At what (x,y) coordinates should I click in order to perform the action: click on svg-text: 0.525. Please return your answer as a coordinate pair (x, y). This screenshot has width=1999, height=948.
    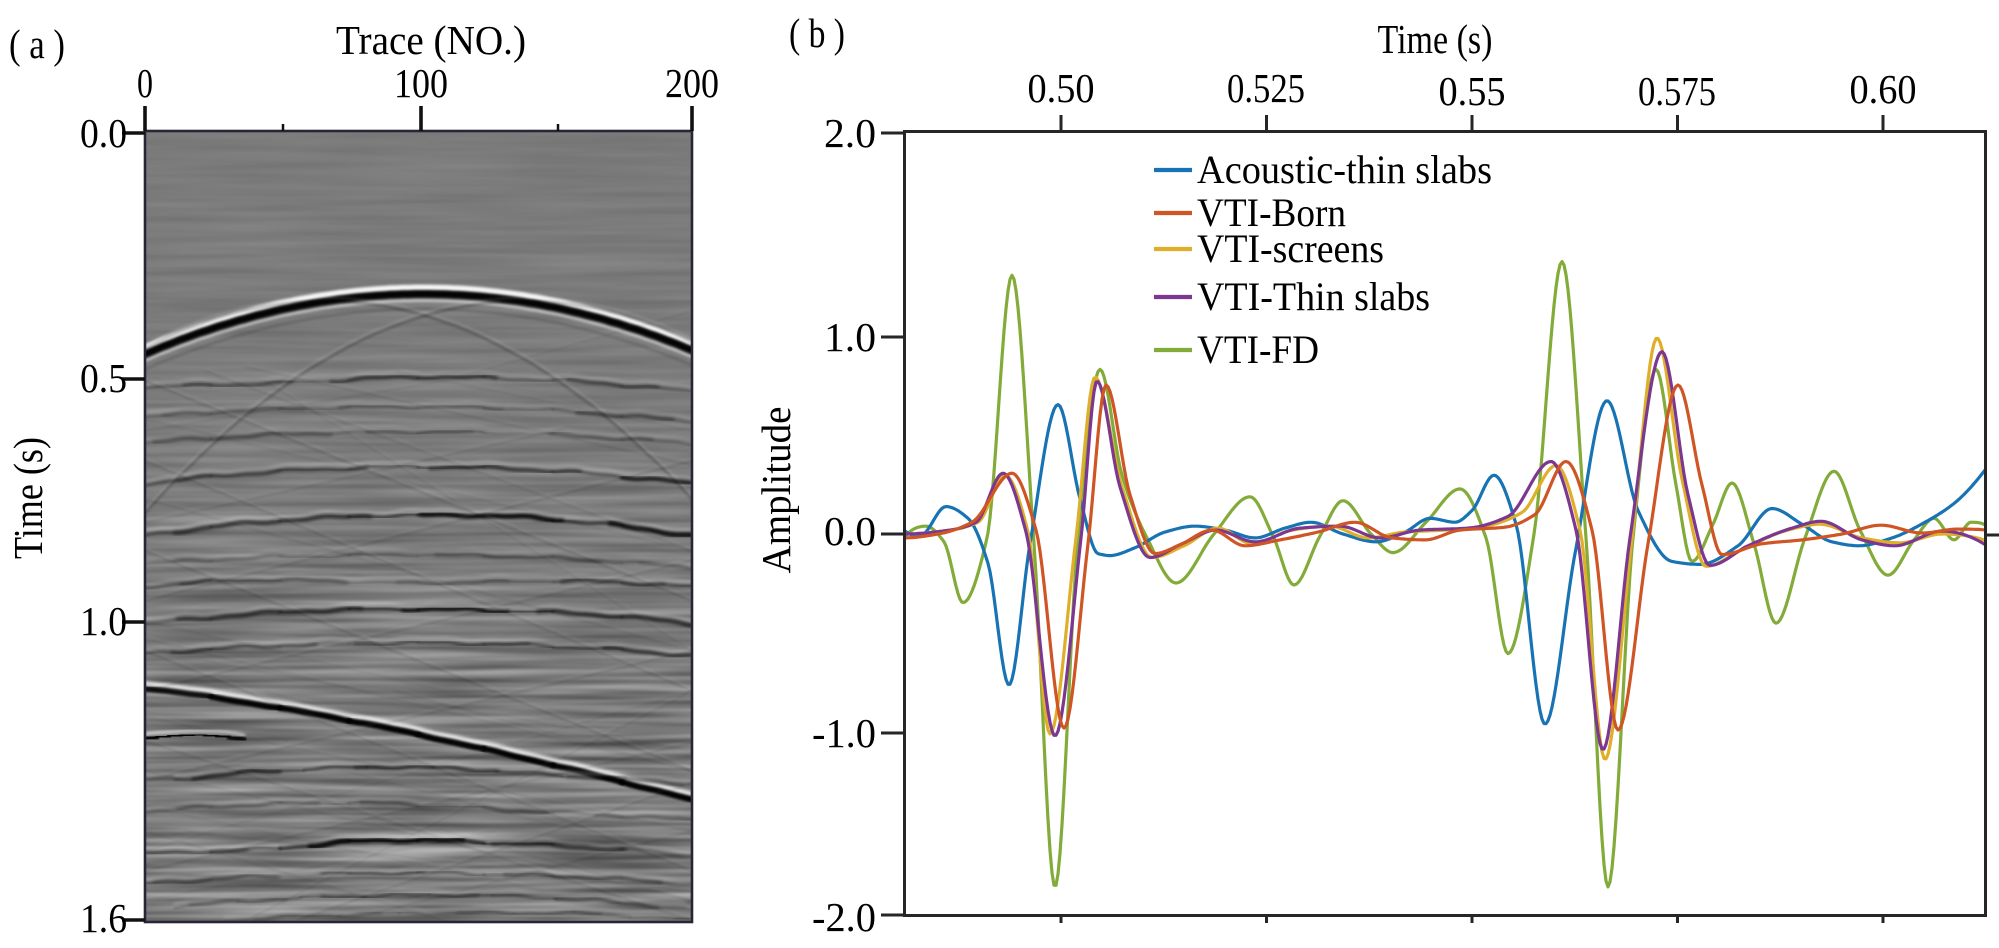
    Looking at the image, I should click on (1266, 88).